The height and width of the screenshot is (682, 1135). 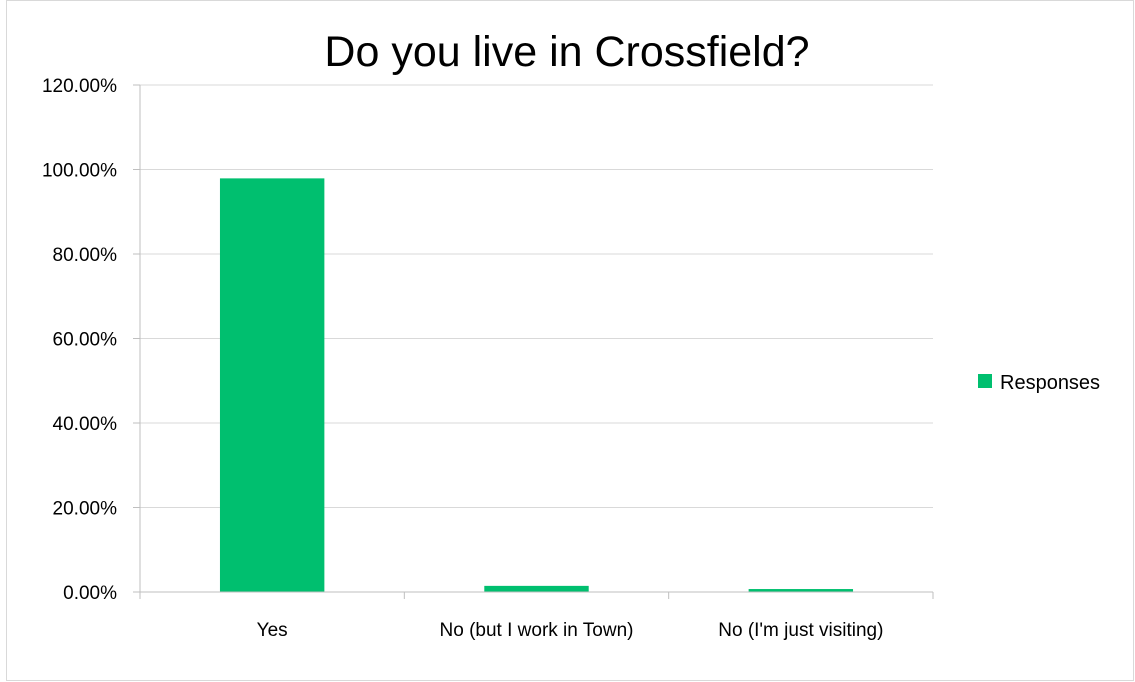 What do you see at coordinates (79, 86) in the screenshot?
I see `y-tick-label: 120.00%` at bounding box center [79, 86].